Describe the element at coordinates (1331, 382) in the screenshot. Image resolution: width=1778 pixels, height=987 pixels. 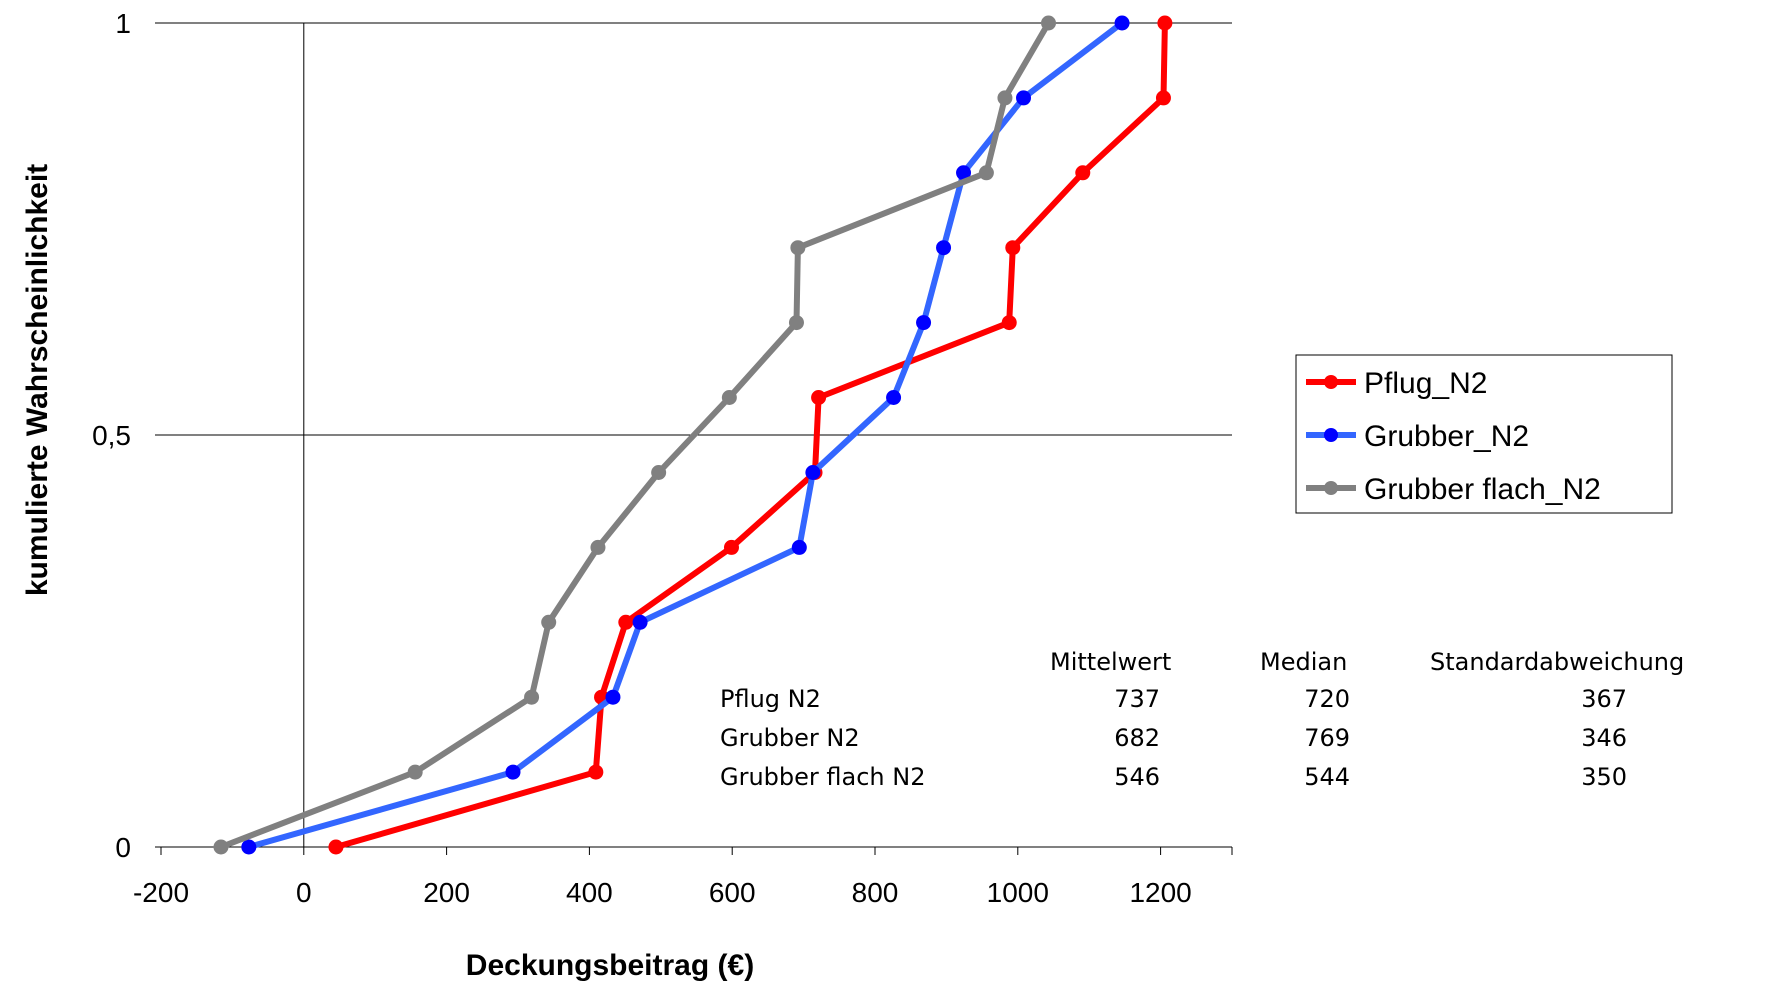
I see `legend-marker-pflug` at that location.